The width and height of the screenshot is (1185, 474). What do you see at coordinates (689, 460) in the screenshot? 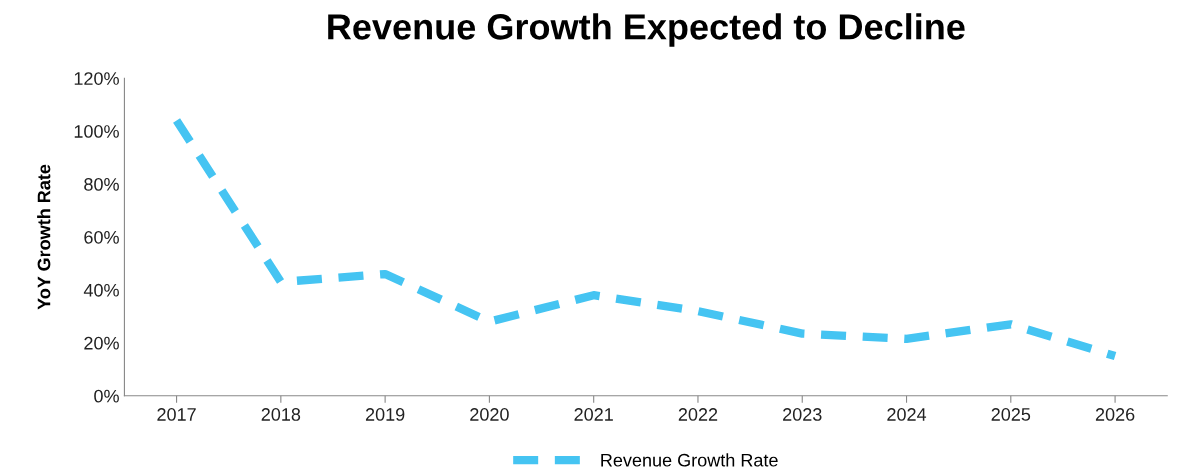
I see `legend-label: Revenue Growth Rate` at bounding box center [689, 460].